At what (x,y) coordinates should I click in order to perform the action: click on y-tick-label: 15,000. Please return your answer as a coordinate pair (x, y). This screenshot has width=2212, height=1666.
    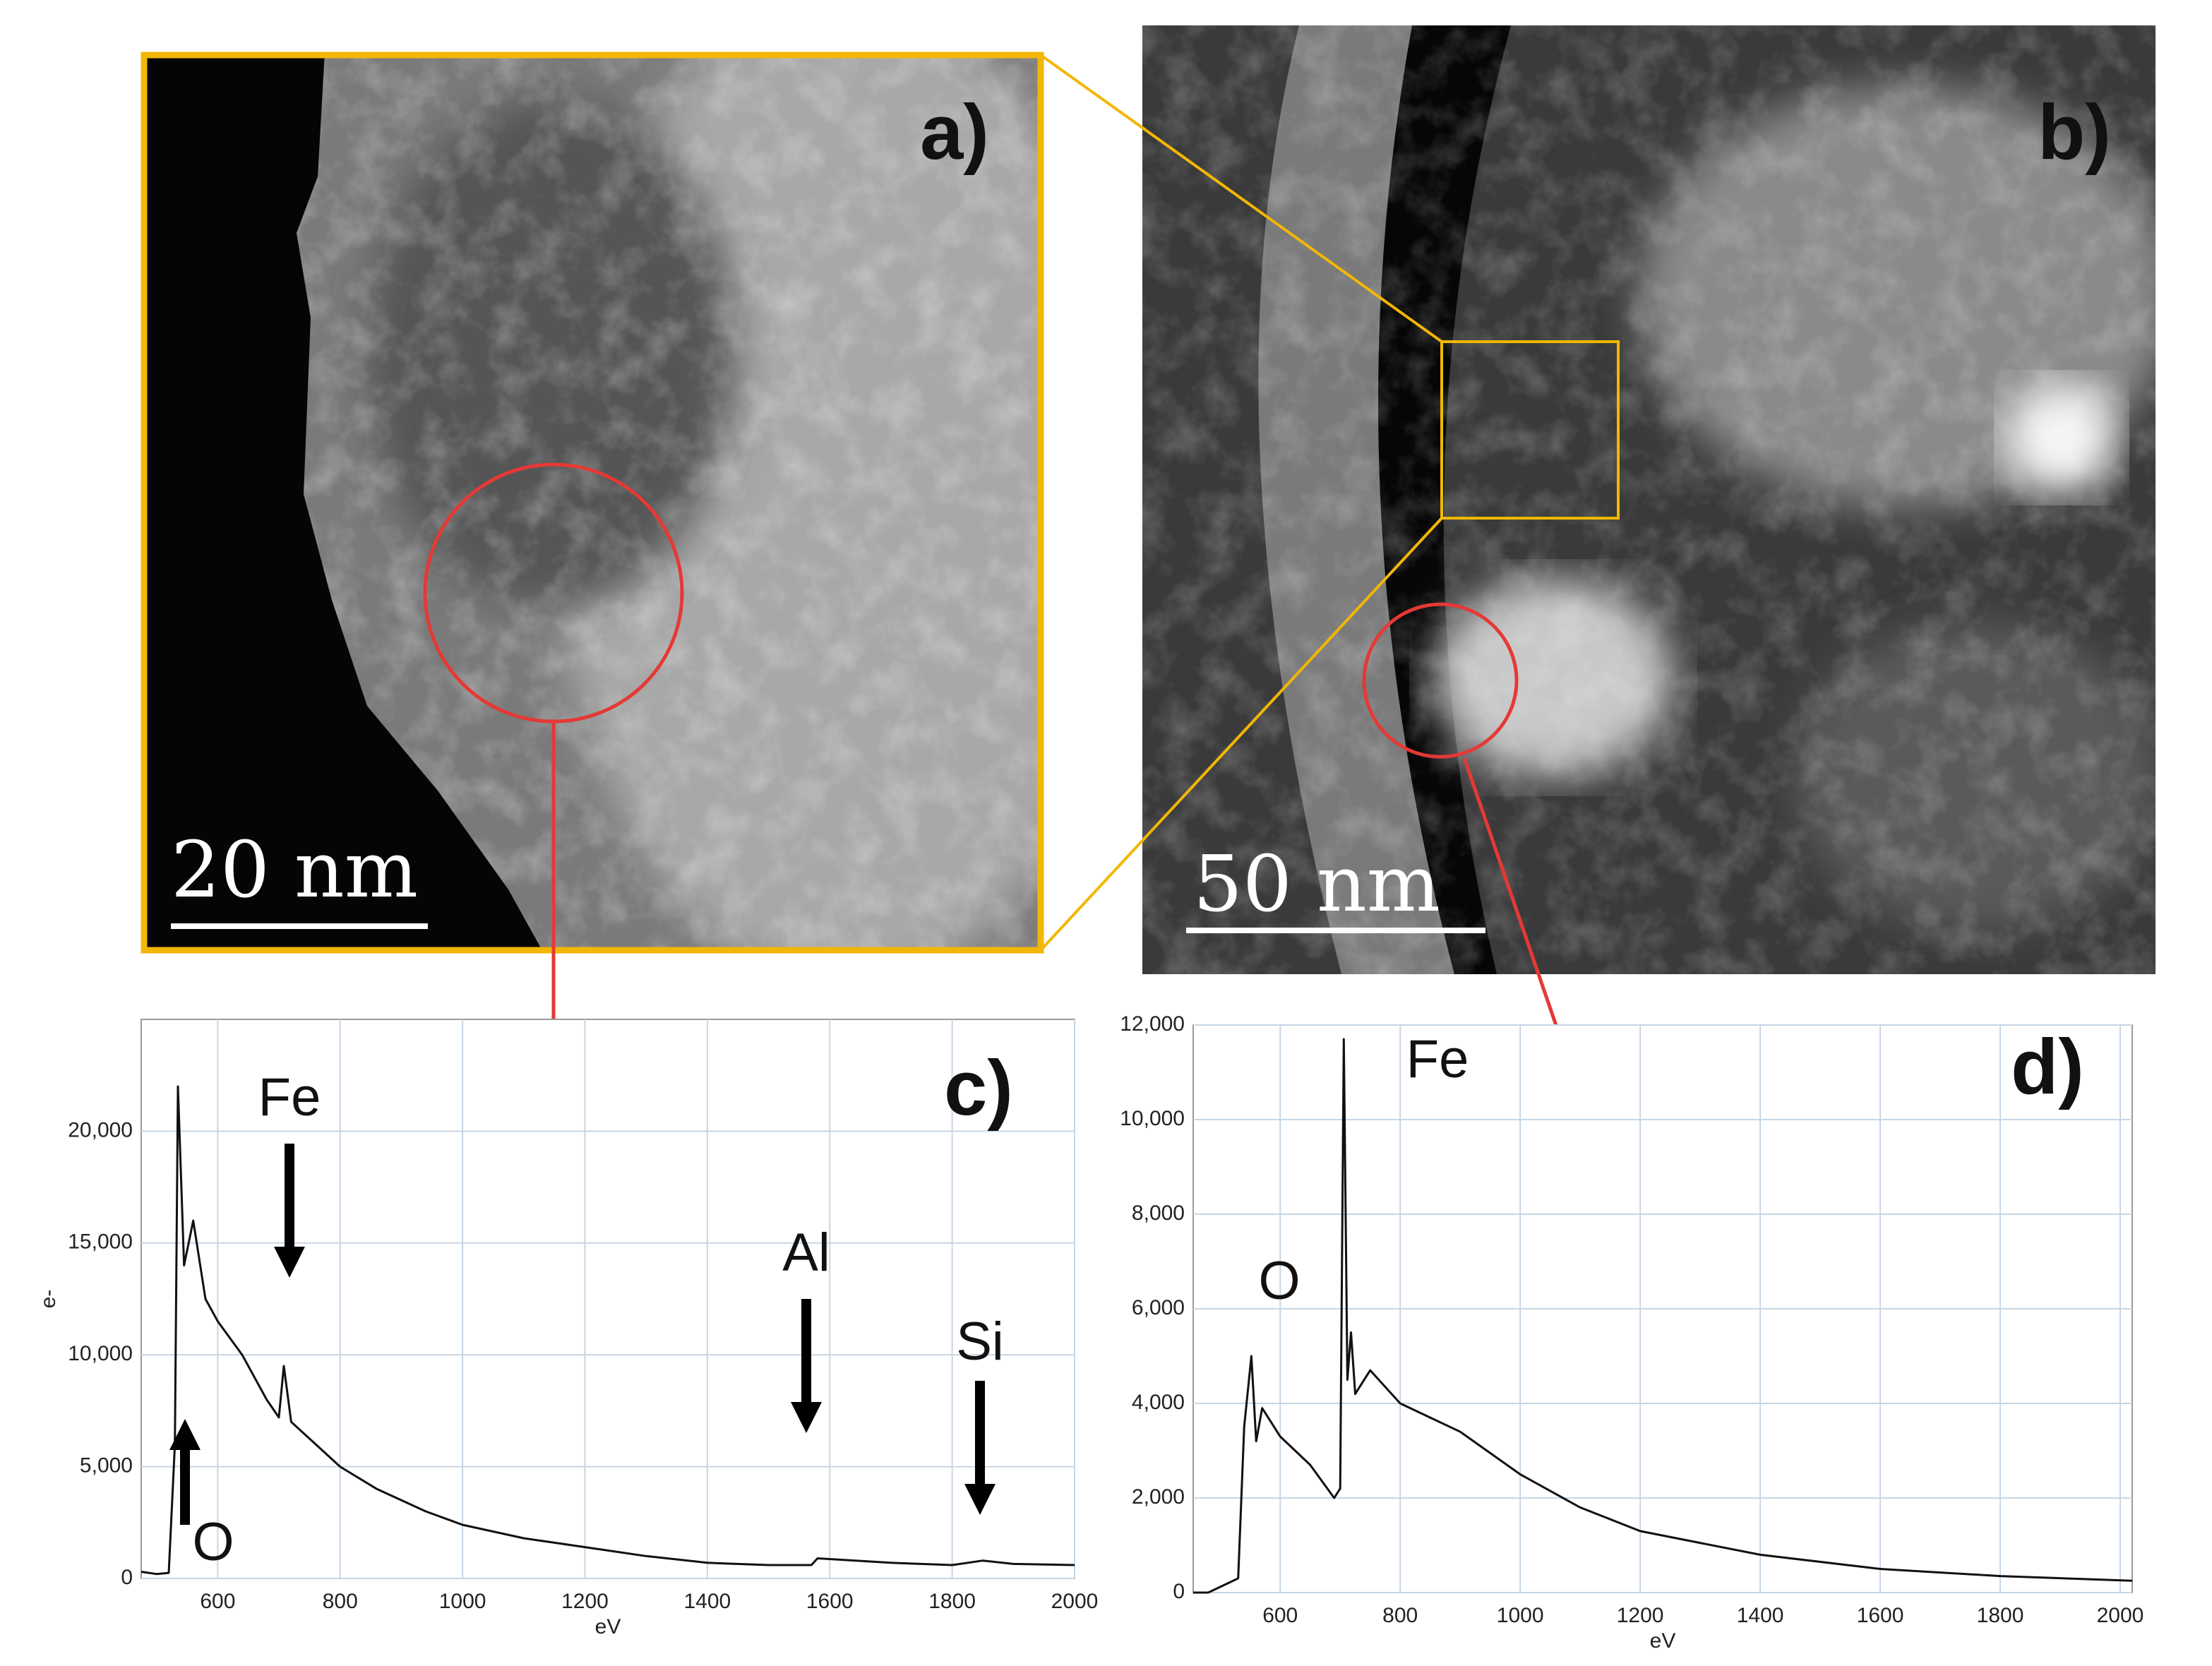
    Looking at the image, I should click on (100, 1242).